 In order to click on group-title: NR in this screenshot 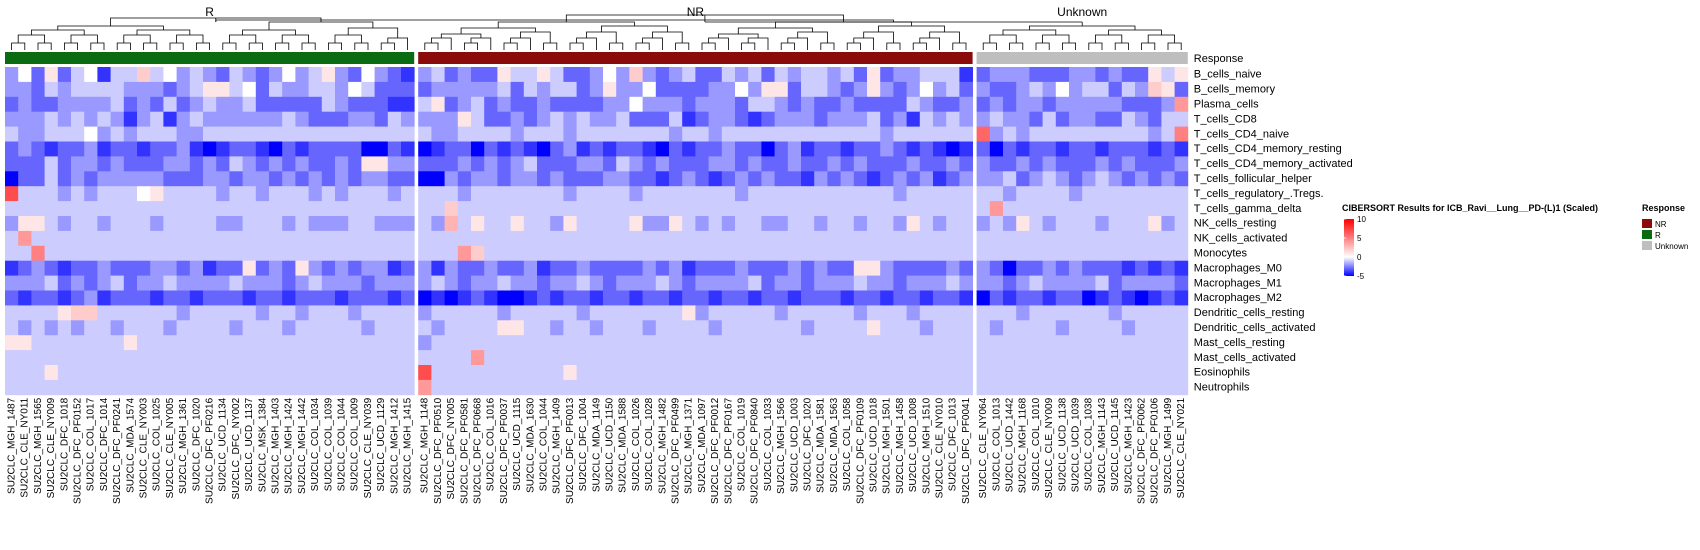, I will do `click(696, 12)`.